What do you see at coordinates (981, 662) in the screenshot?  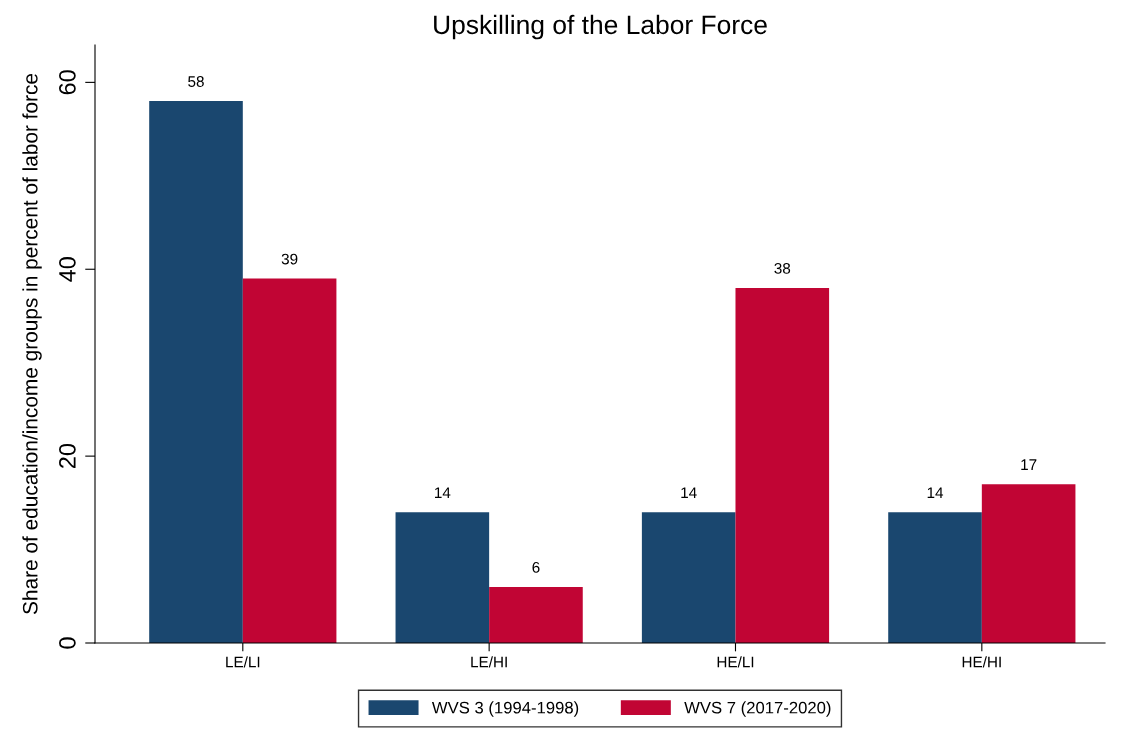 I see `x-tick-label: HE/HI` at bounding box center [981, 662].